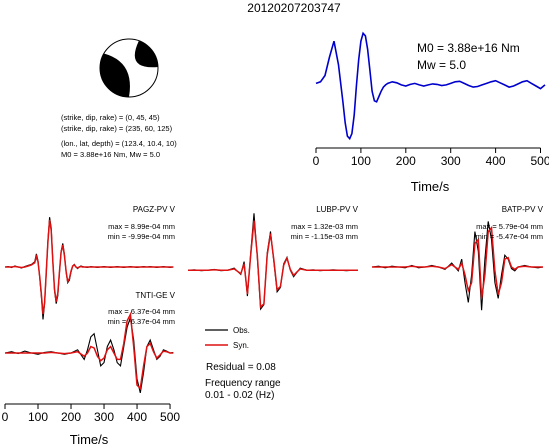 The width and height of the screenshot is (549, 447). I want to click on figure-title: 20120207203747, so click(294, 8).